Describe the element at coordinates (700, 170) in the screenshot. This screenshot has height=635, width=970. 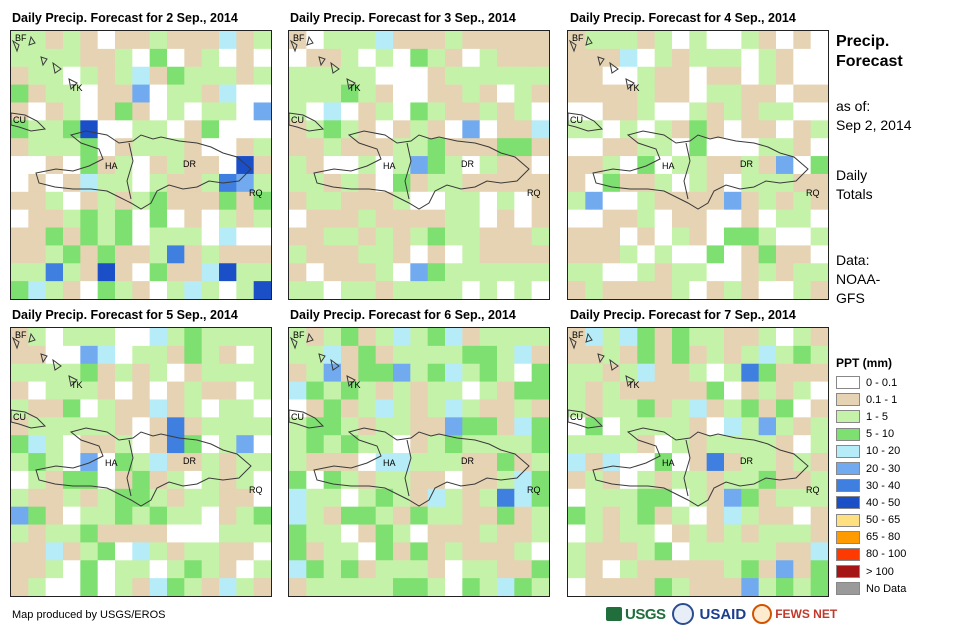
I see `hispaniola-coastline` at that location.